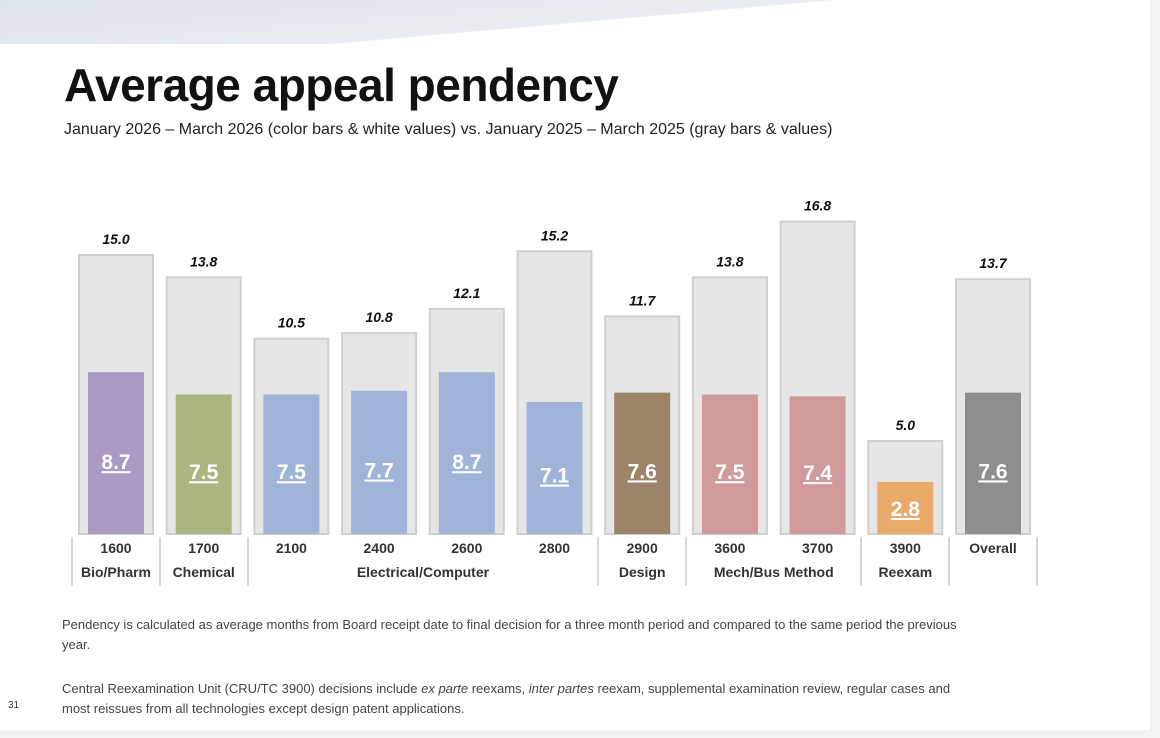 The width and height of the screenshot is (1160, 738). I want to click on group-label: Mech/Bus Method, so click(774, 572).